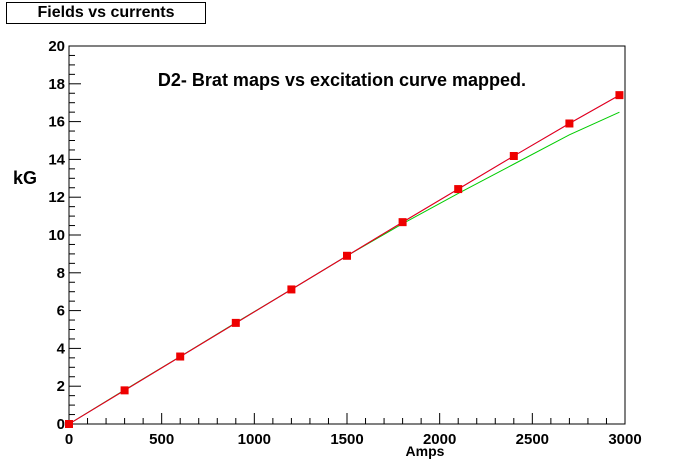  I want to click on x-tick-label: 500, so click(161, 439).